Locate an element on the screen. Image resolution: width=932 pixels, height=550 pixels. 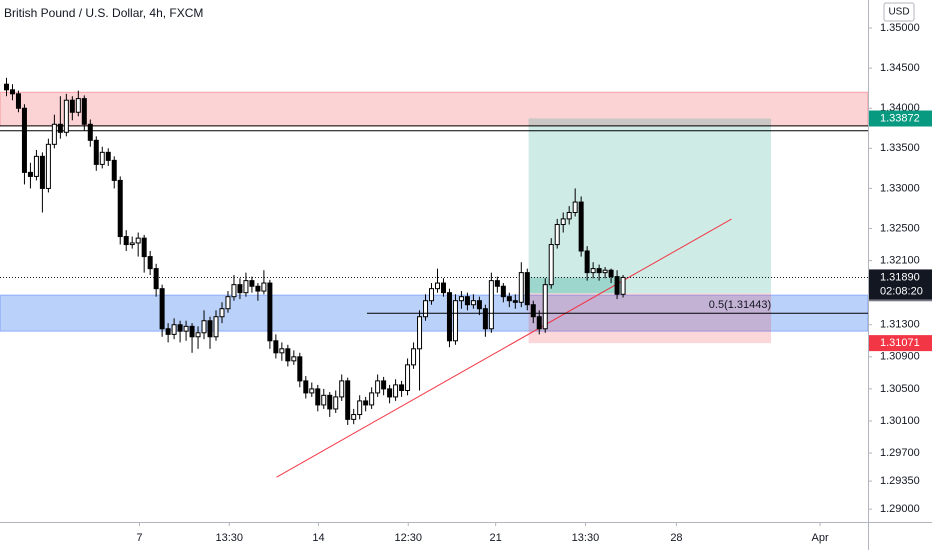
loss-zone is located at coordinates (650, 318).